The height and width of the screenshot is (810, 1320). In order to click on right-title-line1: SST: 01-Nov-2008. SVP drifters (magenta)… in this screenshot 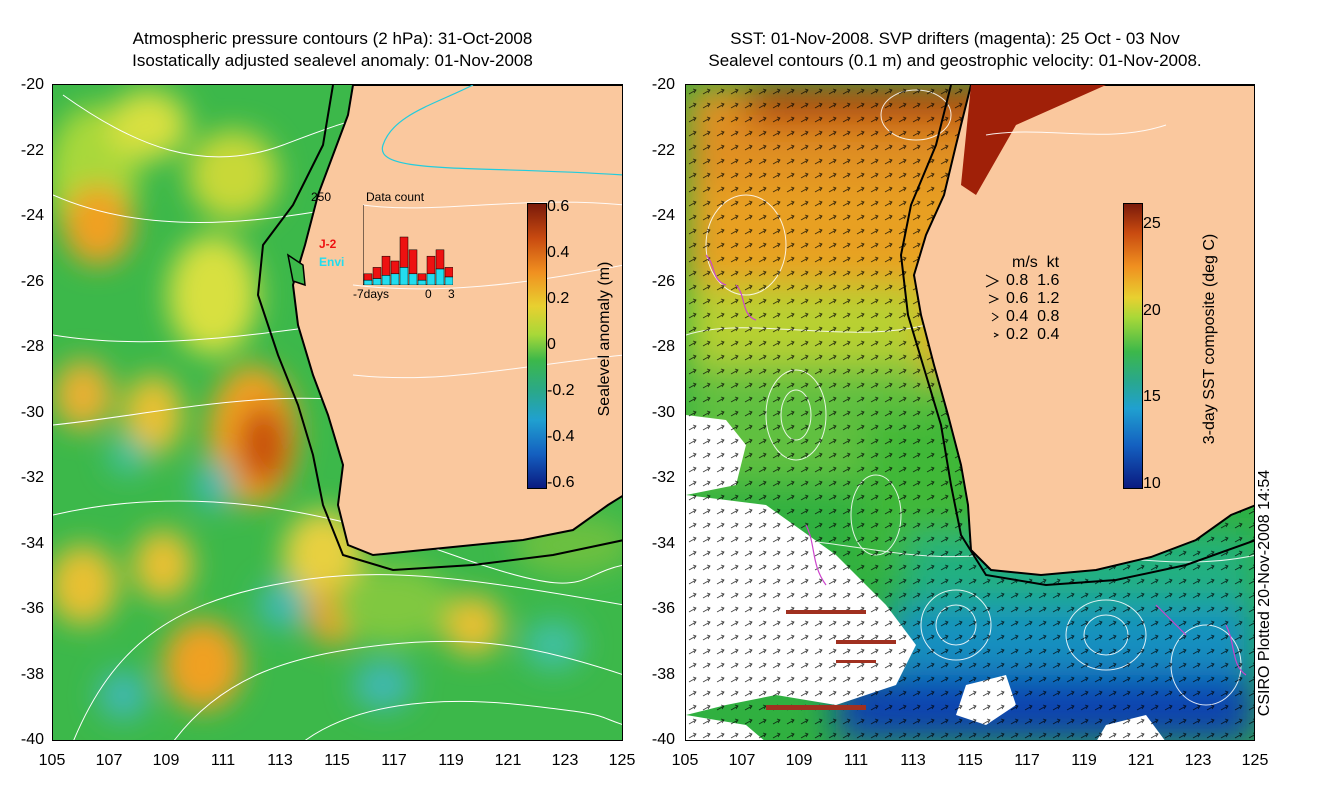, I will do `click(955, 38)`.